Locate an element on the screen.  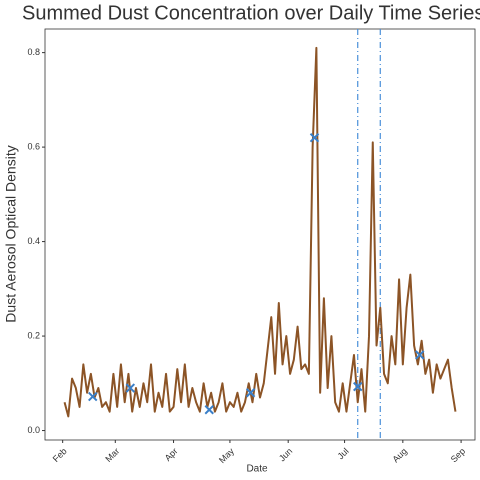
x-tick-label: May is located at coordinates (226, 455).